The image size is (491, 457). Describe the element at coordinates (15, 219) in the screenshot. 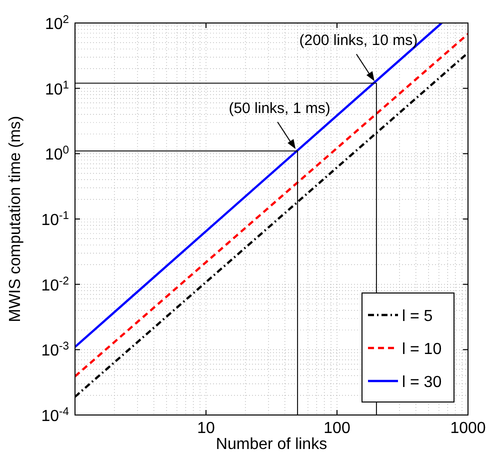

I see `y-axis-title: MWIS computation time (ms)` at that location.